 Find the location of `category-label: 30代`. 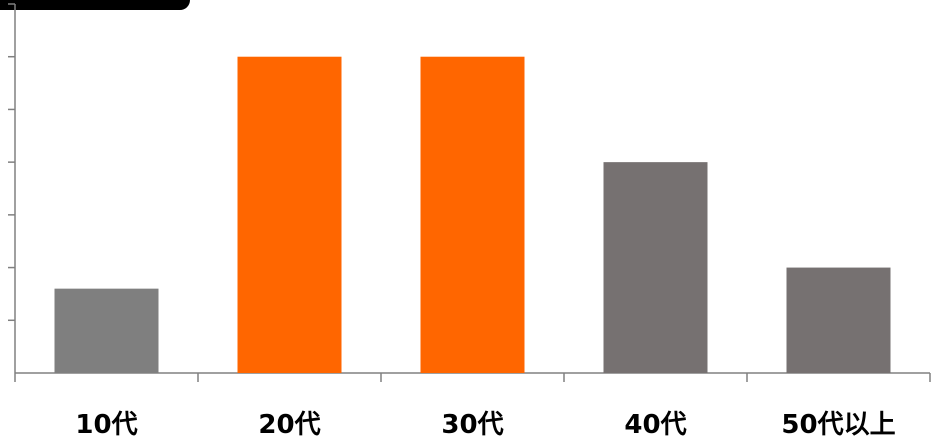

category-label: 30代 is located at coordinates (472, 424).